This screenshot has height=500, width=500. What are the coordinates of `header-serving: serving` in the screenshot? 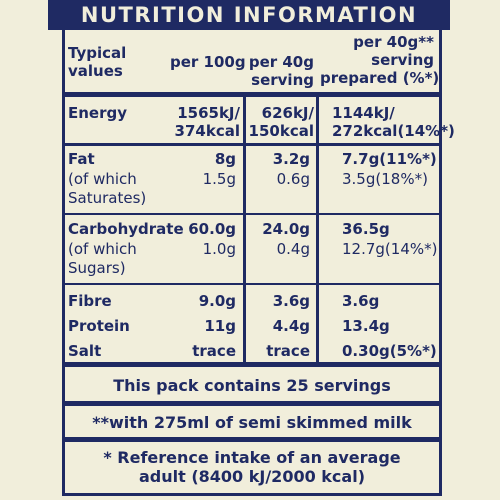 It's located at (282, 80).